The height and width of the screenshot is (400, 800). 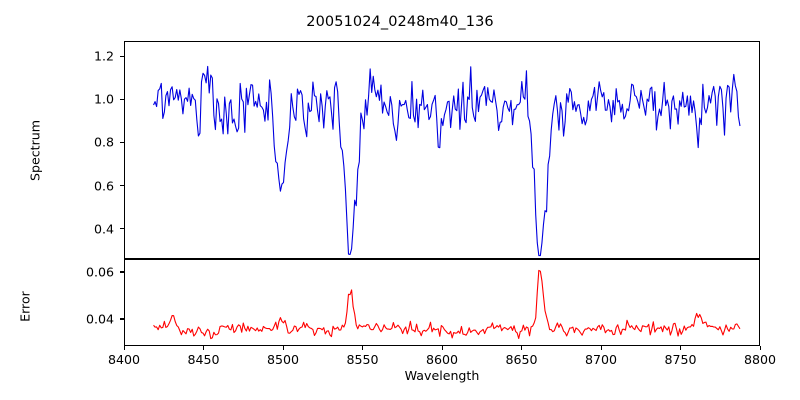 What do you see at coordinates (442, 375) in the screenshot?
I see `wavelength-axis-label: Wavelength` at bounding box center [442, 375].